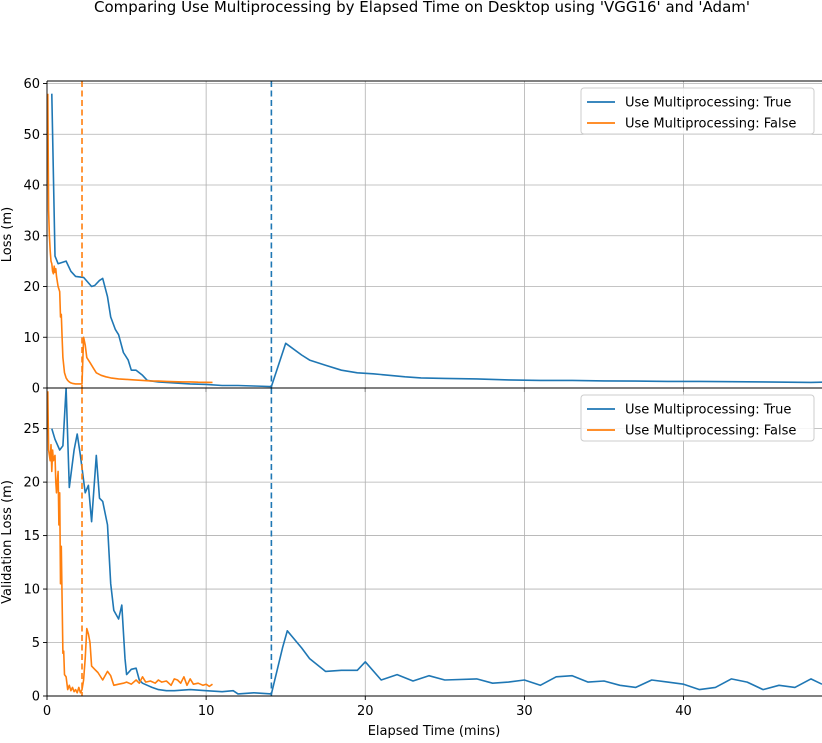  Describe the element at coordinates (31, 186) in the screenshot. I see `y-tick-label: 40` at that location.